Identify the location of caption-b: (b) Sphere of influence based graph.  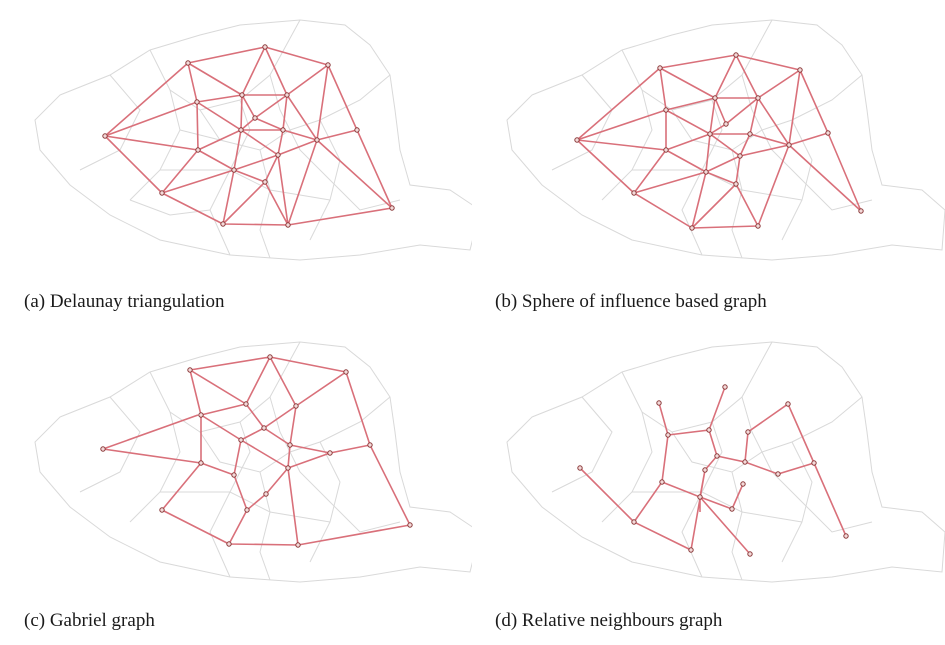
(631, 301).